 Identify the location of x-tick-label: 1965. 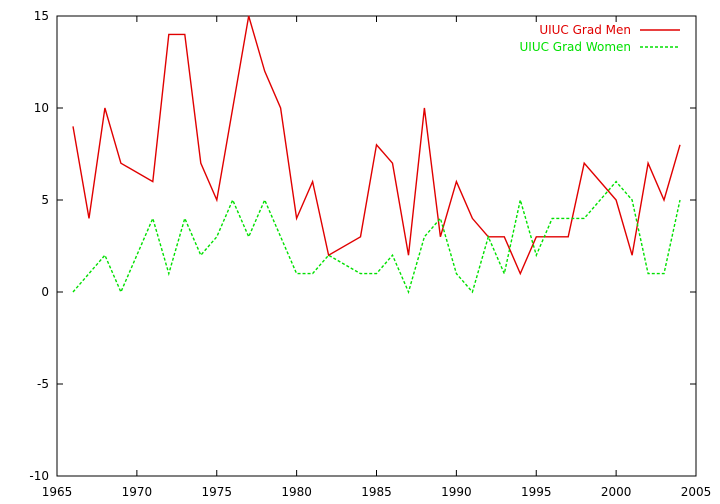
(57, 492).